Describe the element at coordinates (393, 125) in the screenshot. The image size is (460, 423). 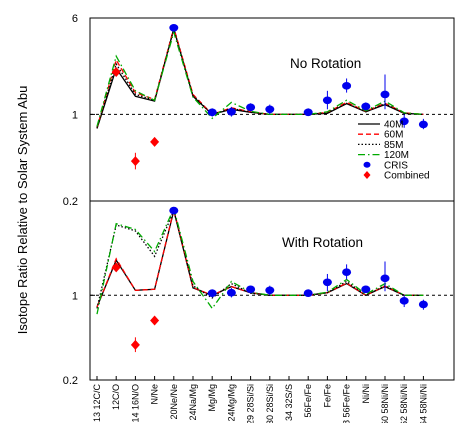
I see `legend-label-40M: 40M` at that location.